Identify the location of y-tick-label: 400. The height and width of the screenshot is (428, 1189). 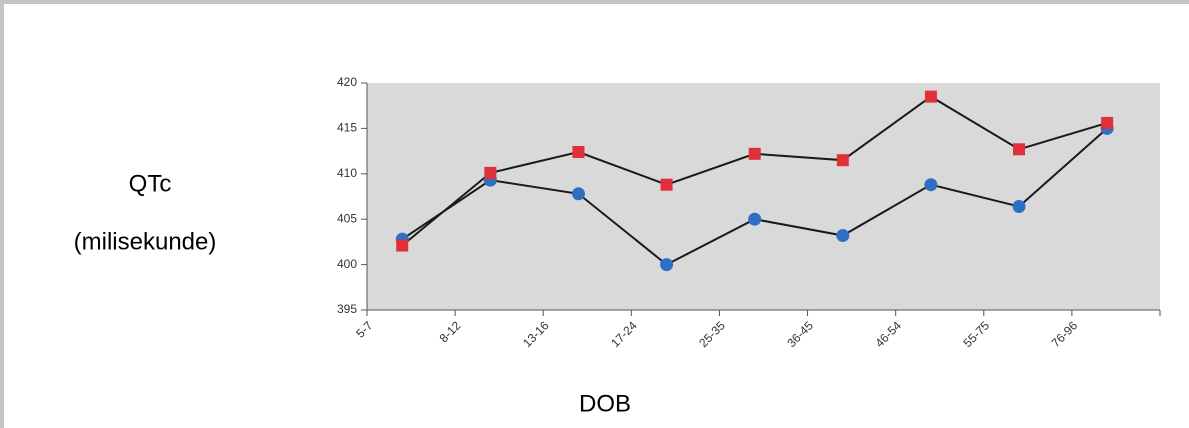
(347, 264).